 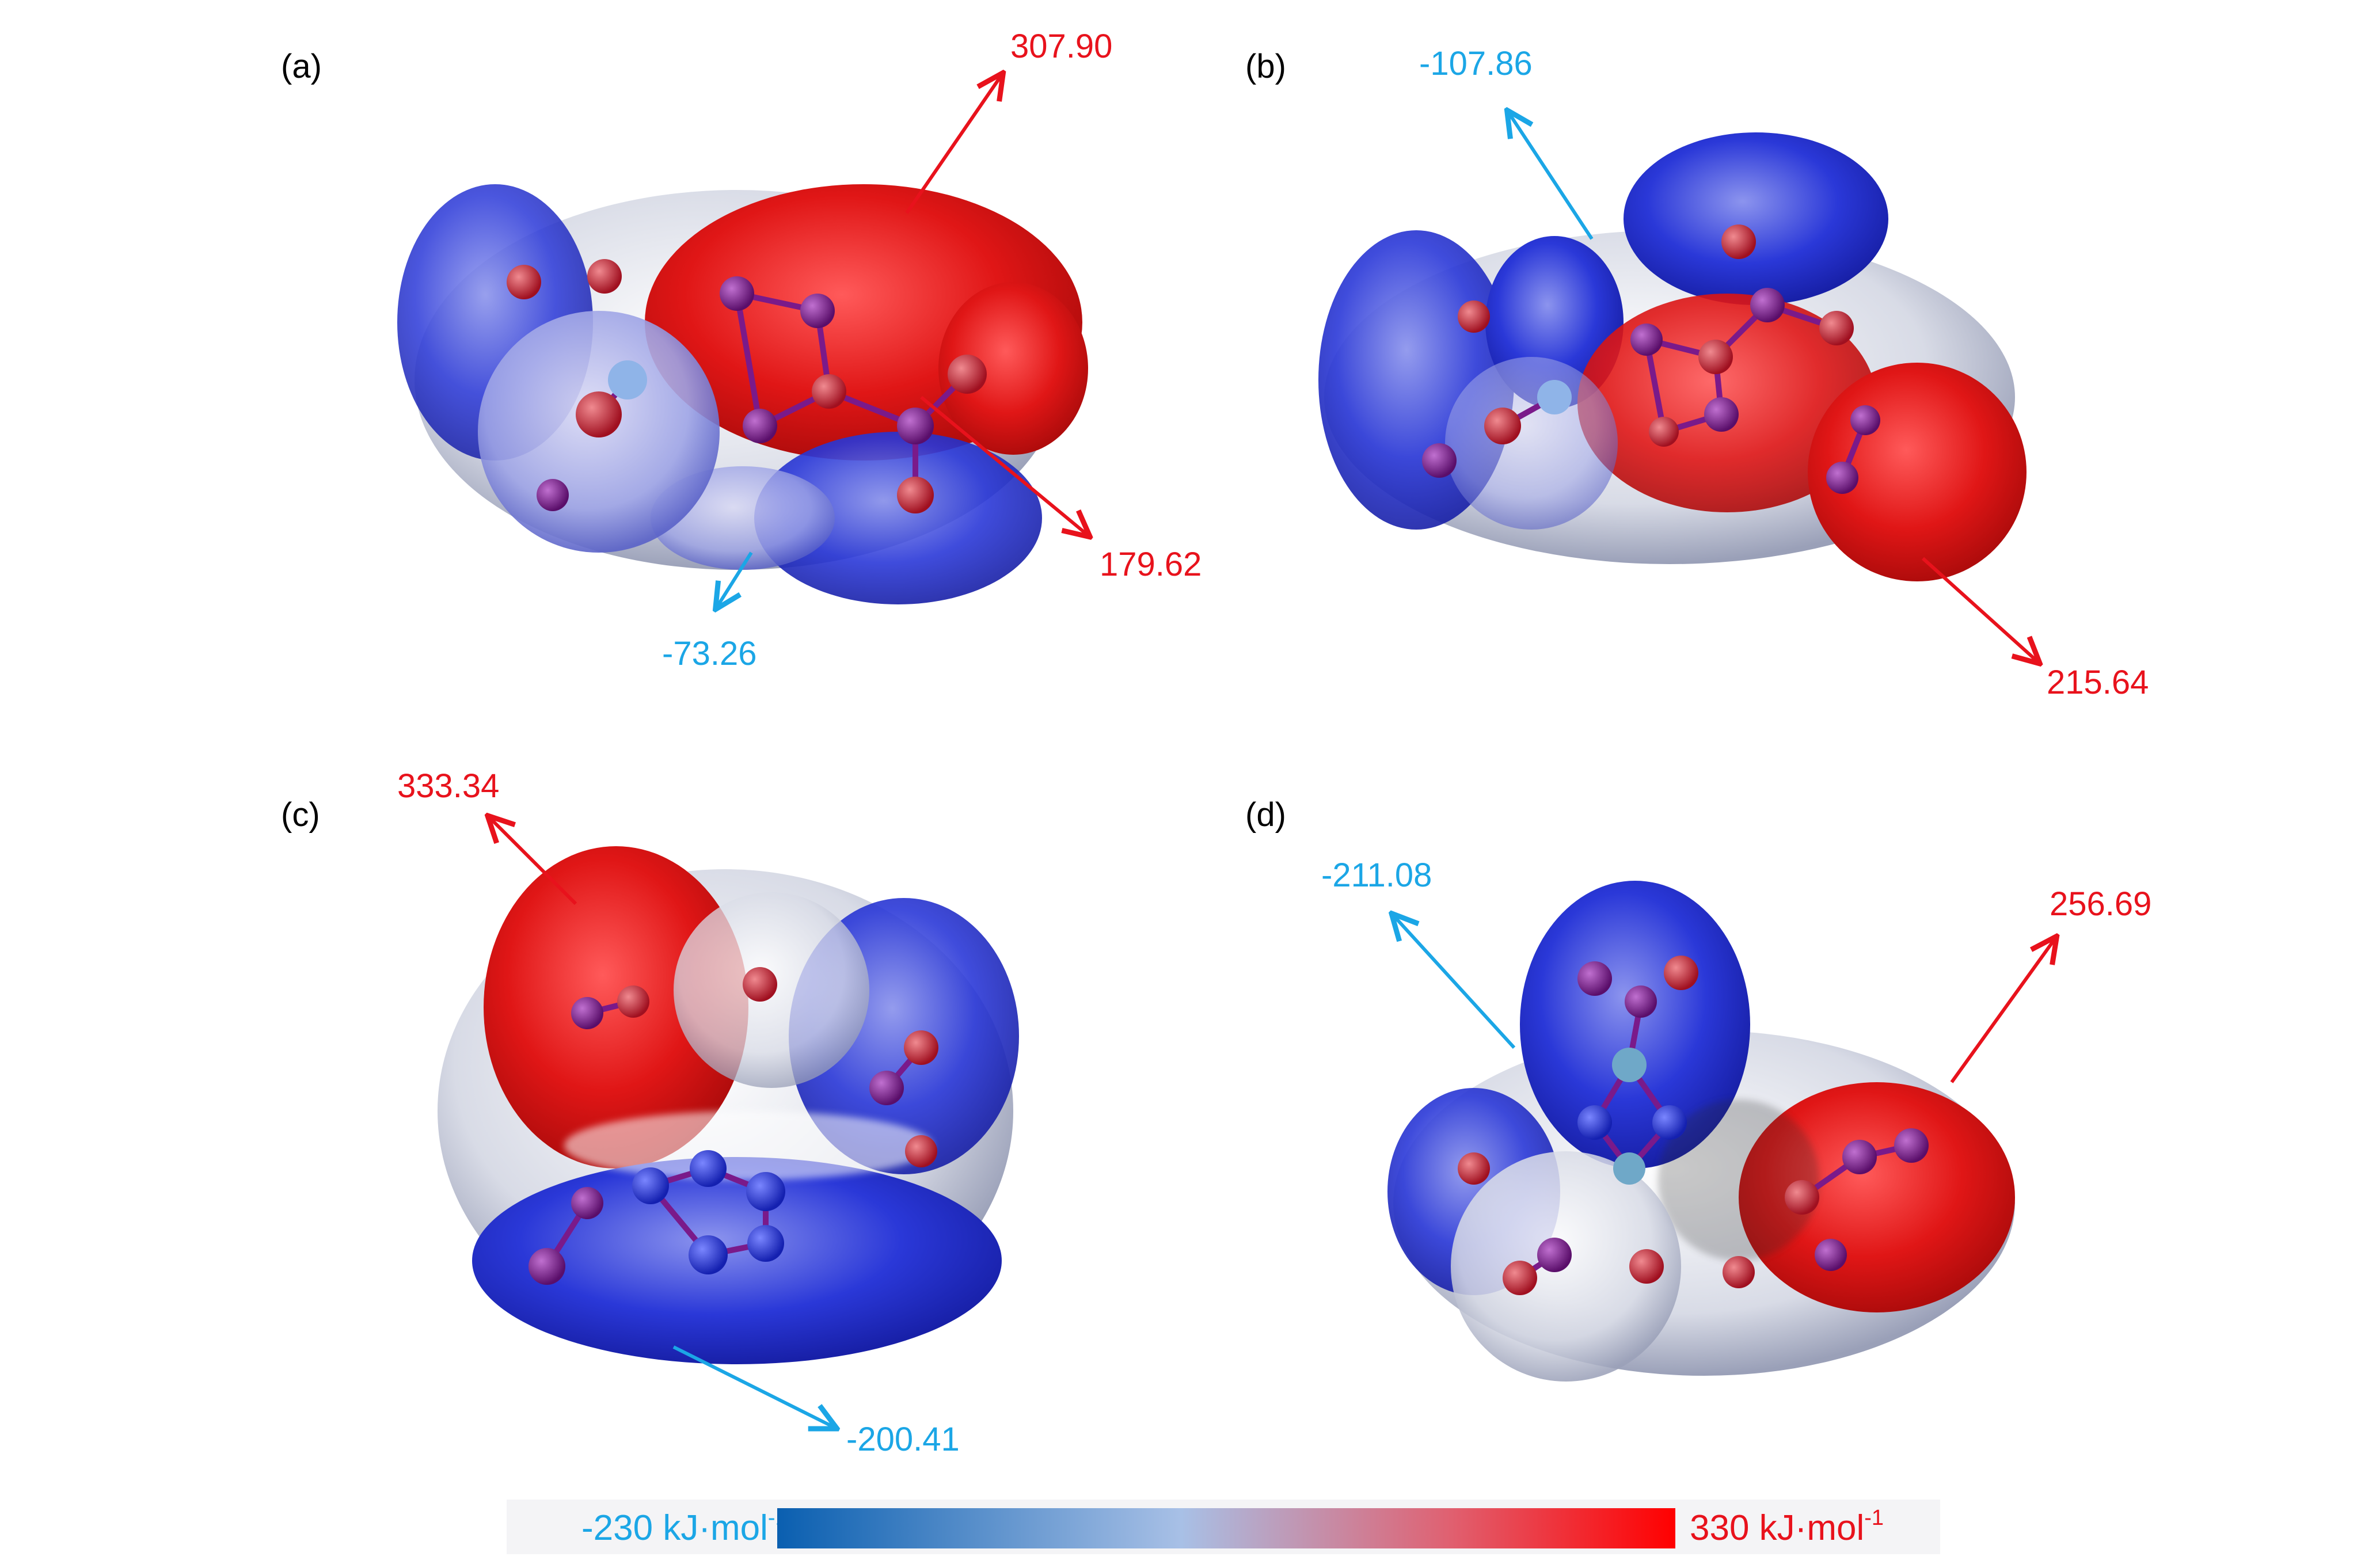 What do you see at coordinates (709, 653) in the screenshot?
I see `value-min-a: -73.26` at bounding box center [709, 653].